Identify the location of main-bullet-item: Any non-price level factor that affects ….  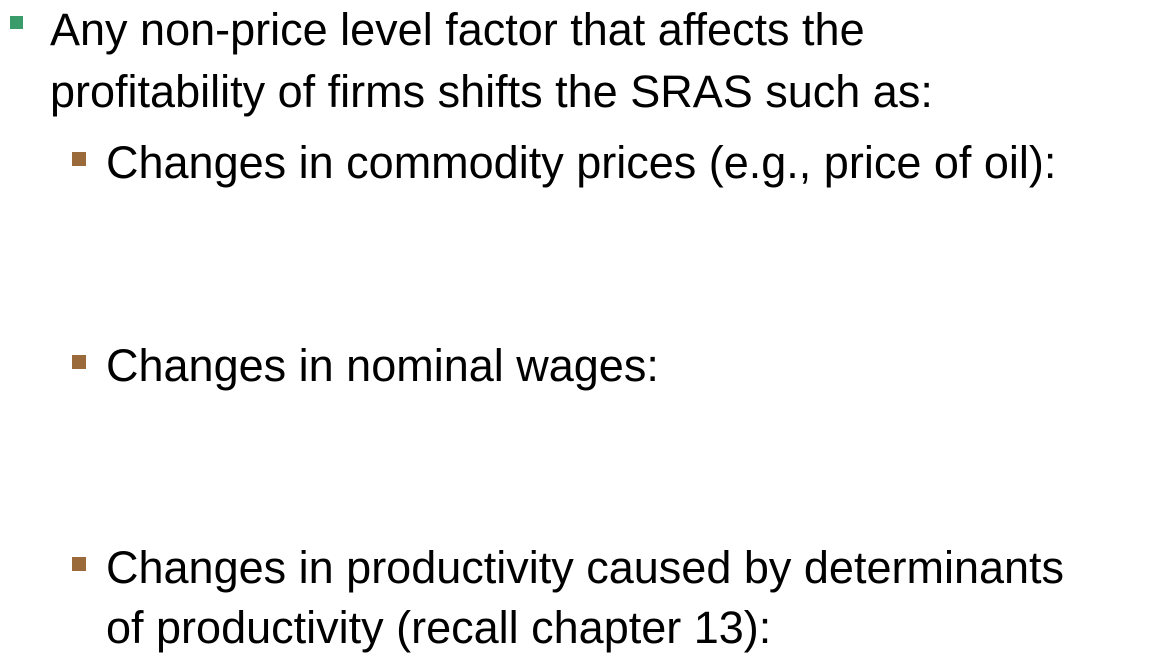
(491, 61).